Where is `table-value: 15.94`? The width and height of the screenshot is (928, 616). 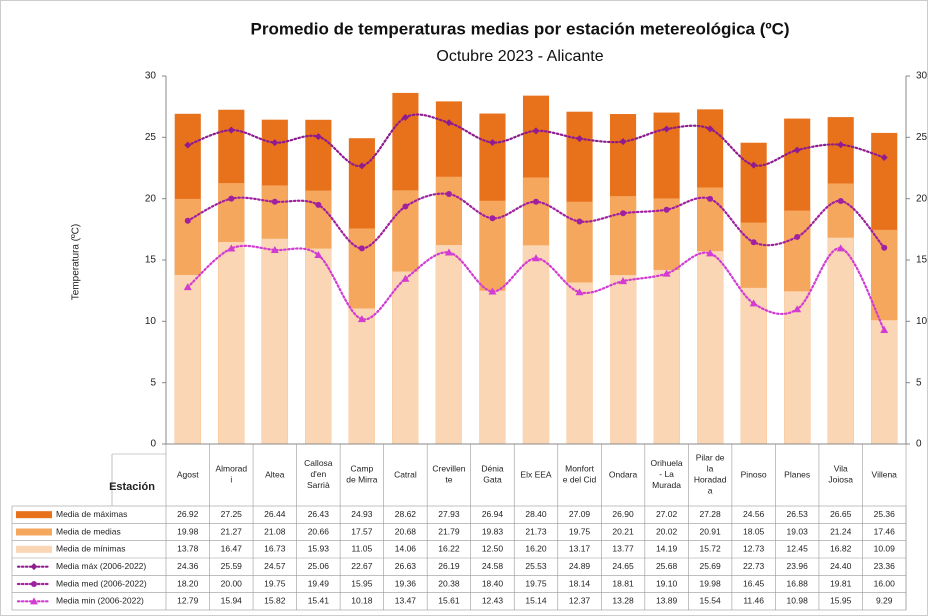 table-value: 15.94 is located at coordinates (232, 601).